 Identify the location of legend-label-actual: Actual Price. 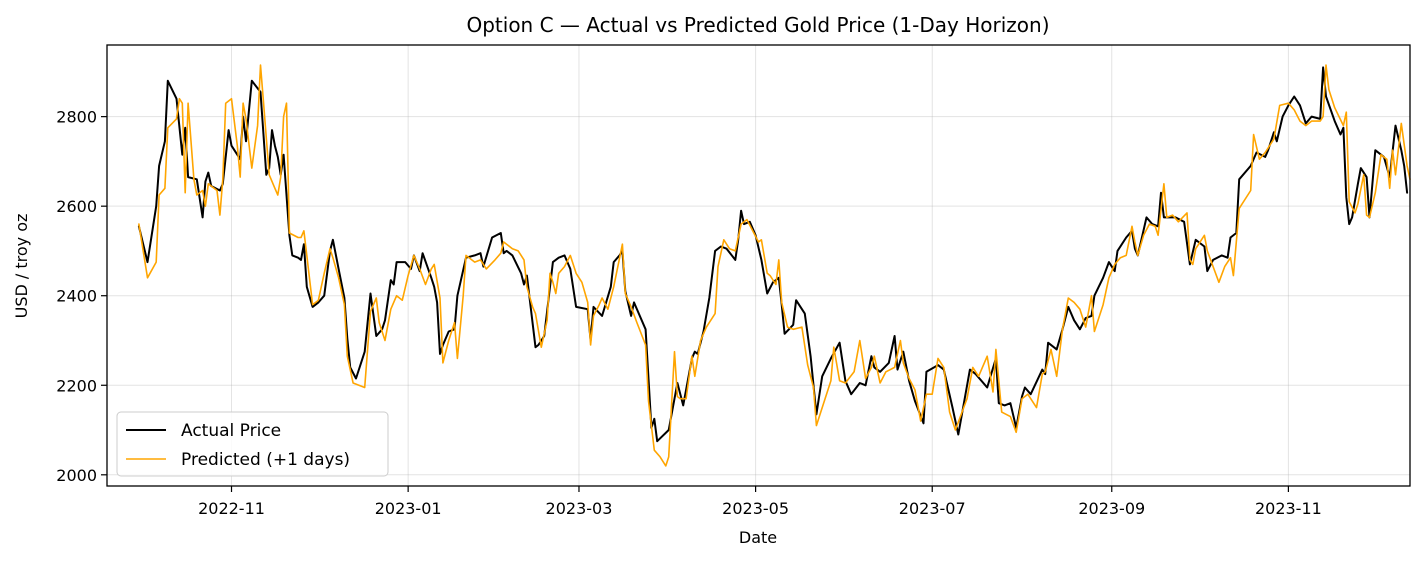
(231, 431).